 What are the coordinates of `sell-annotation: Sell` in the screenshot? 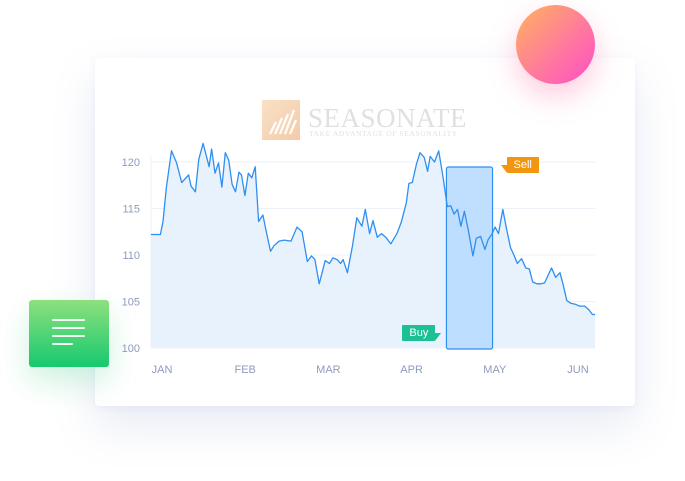 It's located at (519, 165).